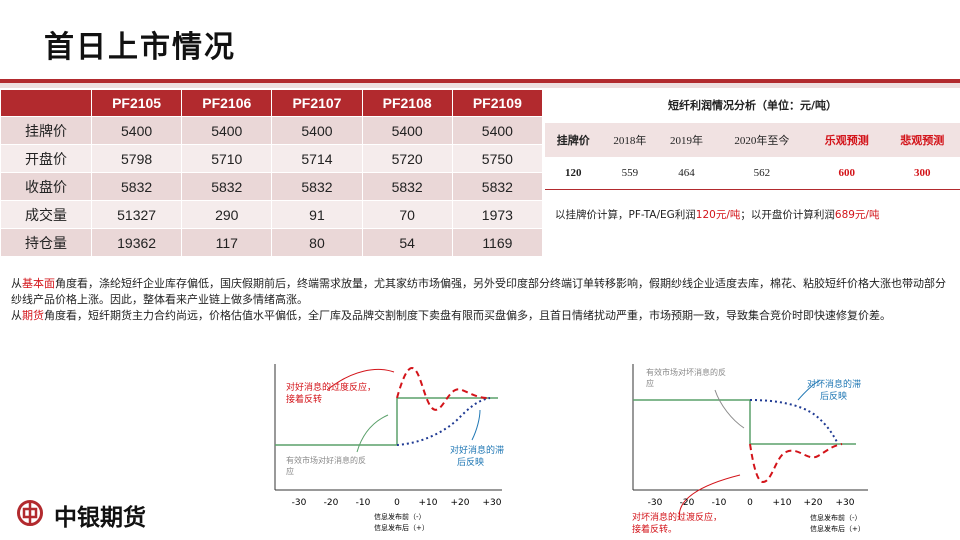  What do you see at coordinates (573, 140) in the screenshot?
I see `profit-header-cell: 挂牌价` at bounding box center [573, 140].